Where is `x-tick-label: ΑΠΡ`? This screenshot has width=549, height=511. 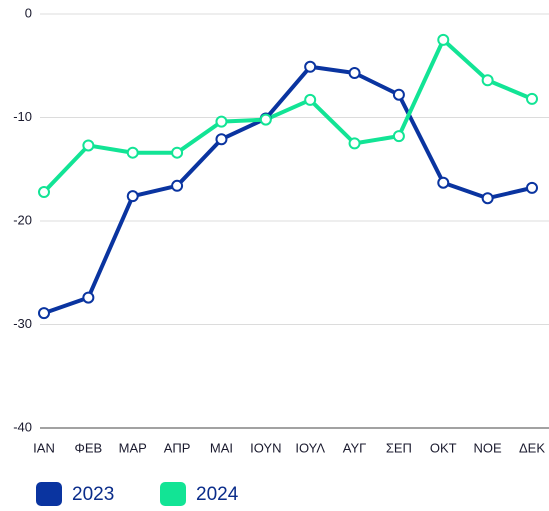 x-tick-label: ΑΠΡ is located at coordinates (177, 447).